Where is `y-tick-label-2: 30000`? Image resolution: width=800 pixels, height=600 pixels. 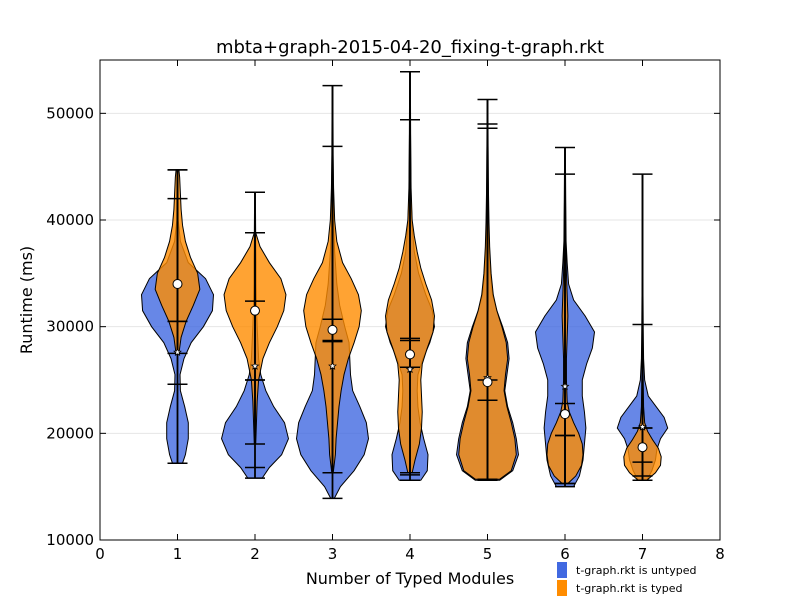 y-tick-label-2: 30000 is located at coordinates (70, 327).